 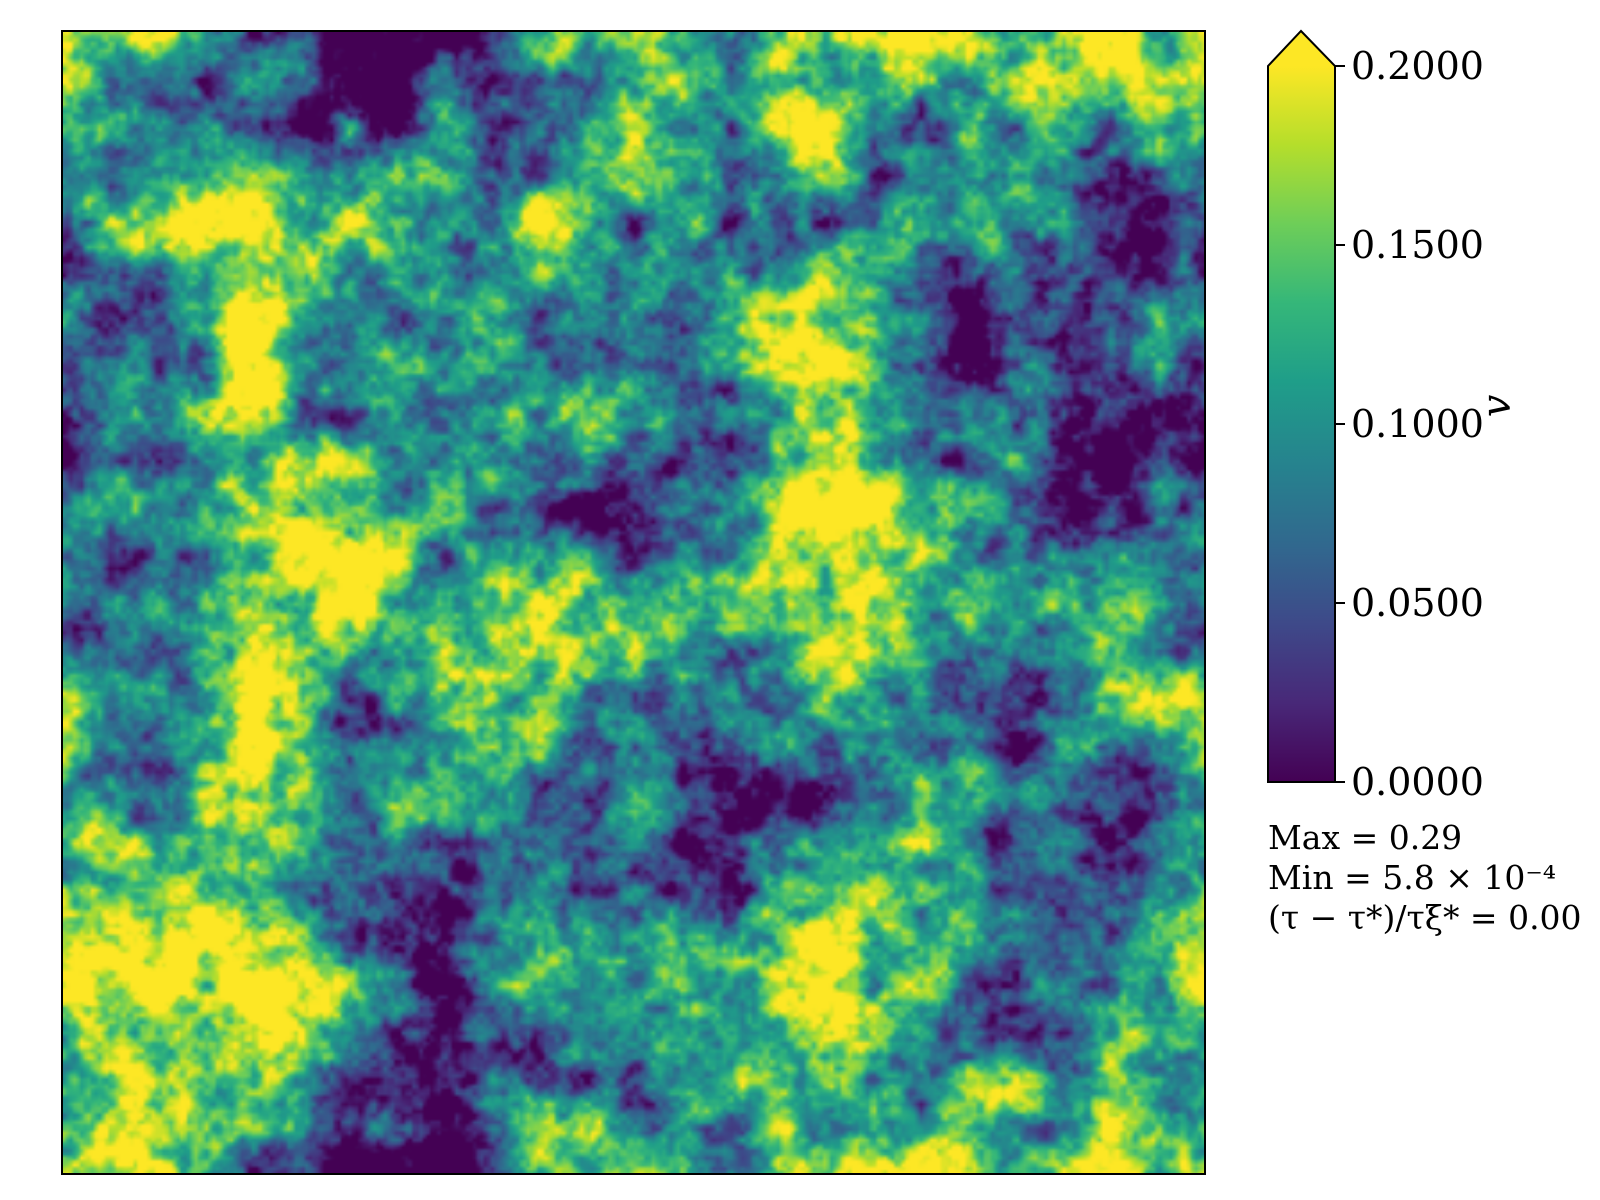 I want to click on colorbar-label: v, so click(x=1497, y=405).